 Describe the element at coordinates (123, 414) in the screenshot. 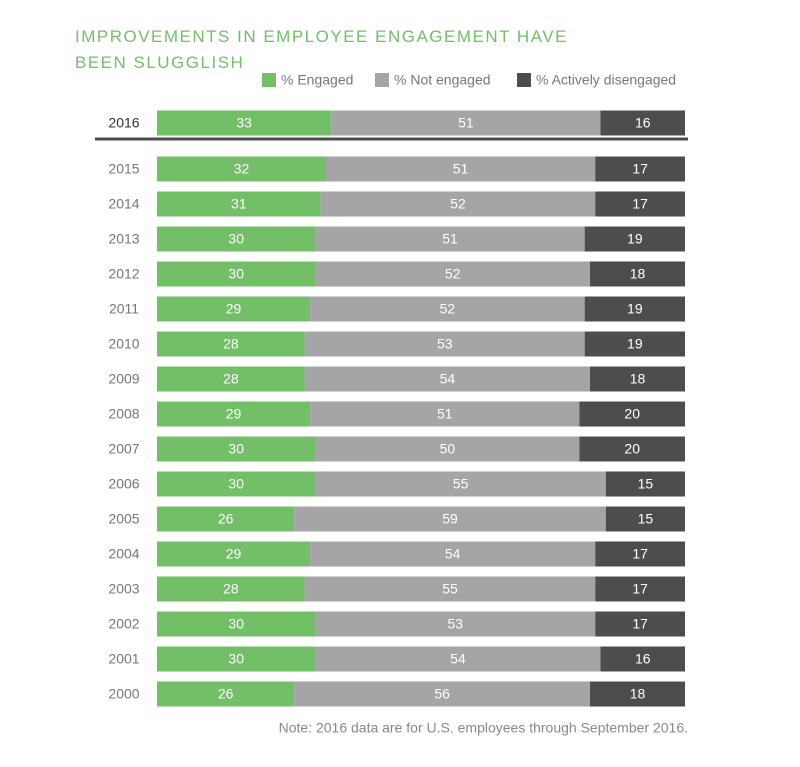

I see `y-tick-label: 2008` at that location.